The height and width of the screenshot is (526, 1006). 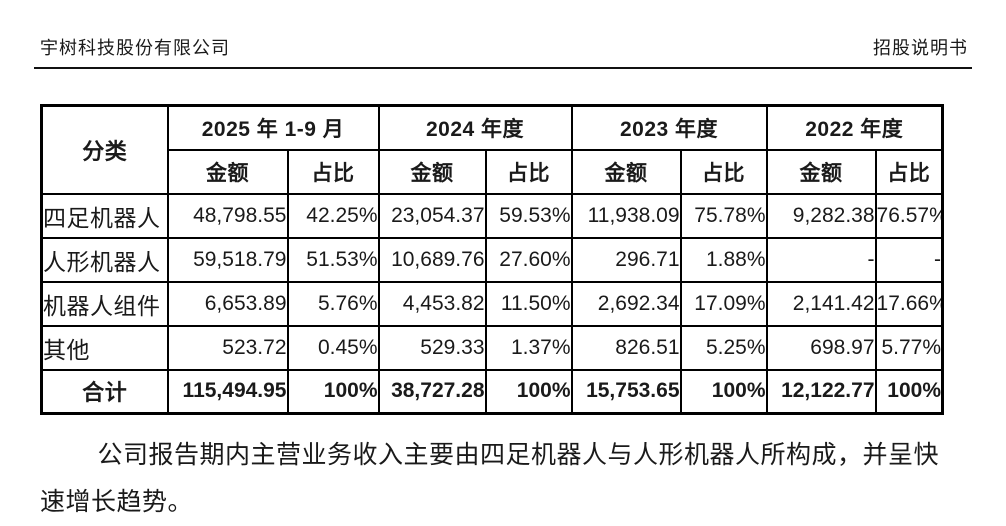 I want to click on amount-cell: 296.71, so click(x=626, y=259).